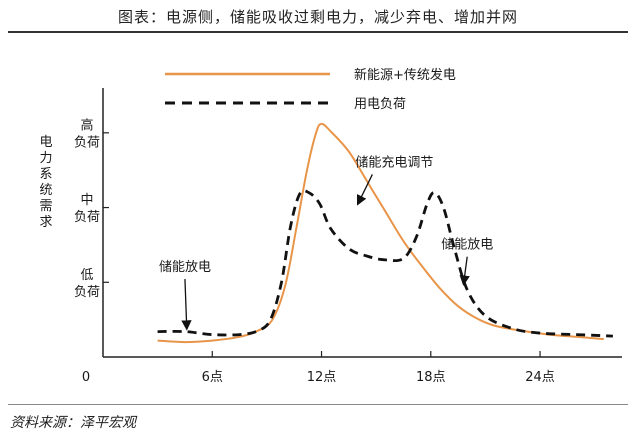 This screenshot has height=444, width=636. Describe the element at coordinates (86, 125) in the screenshot. I see `y-tick-label: 高` at that location.